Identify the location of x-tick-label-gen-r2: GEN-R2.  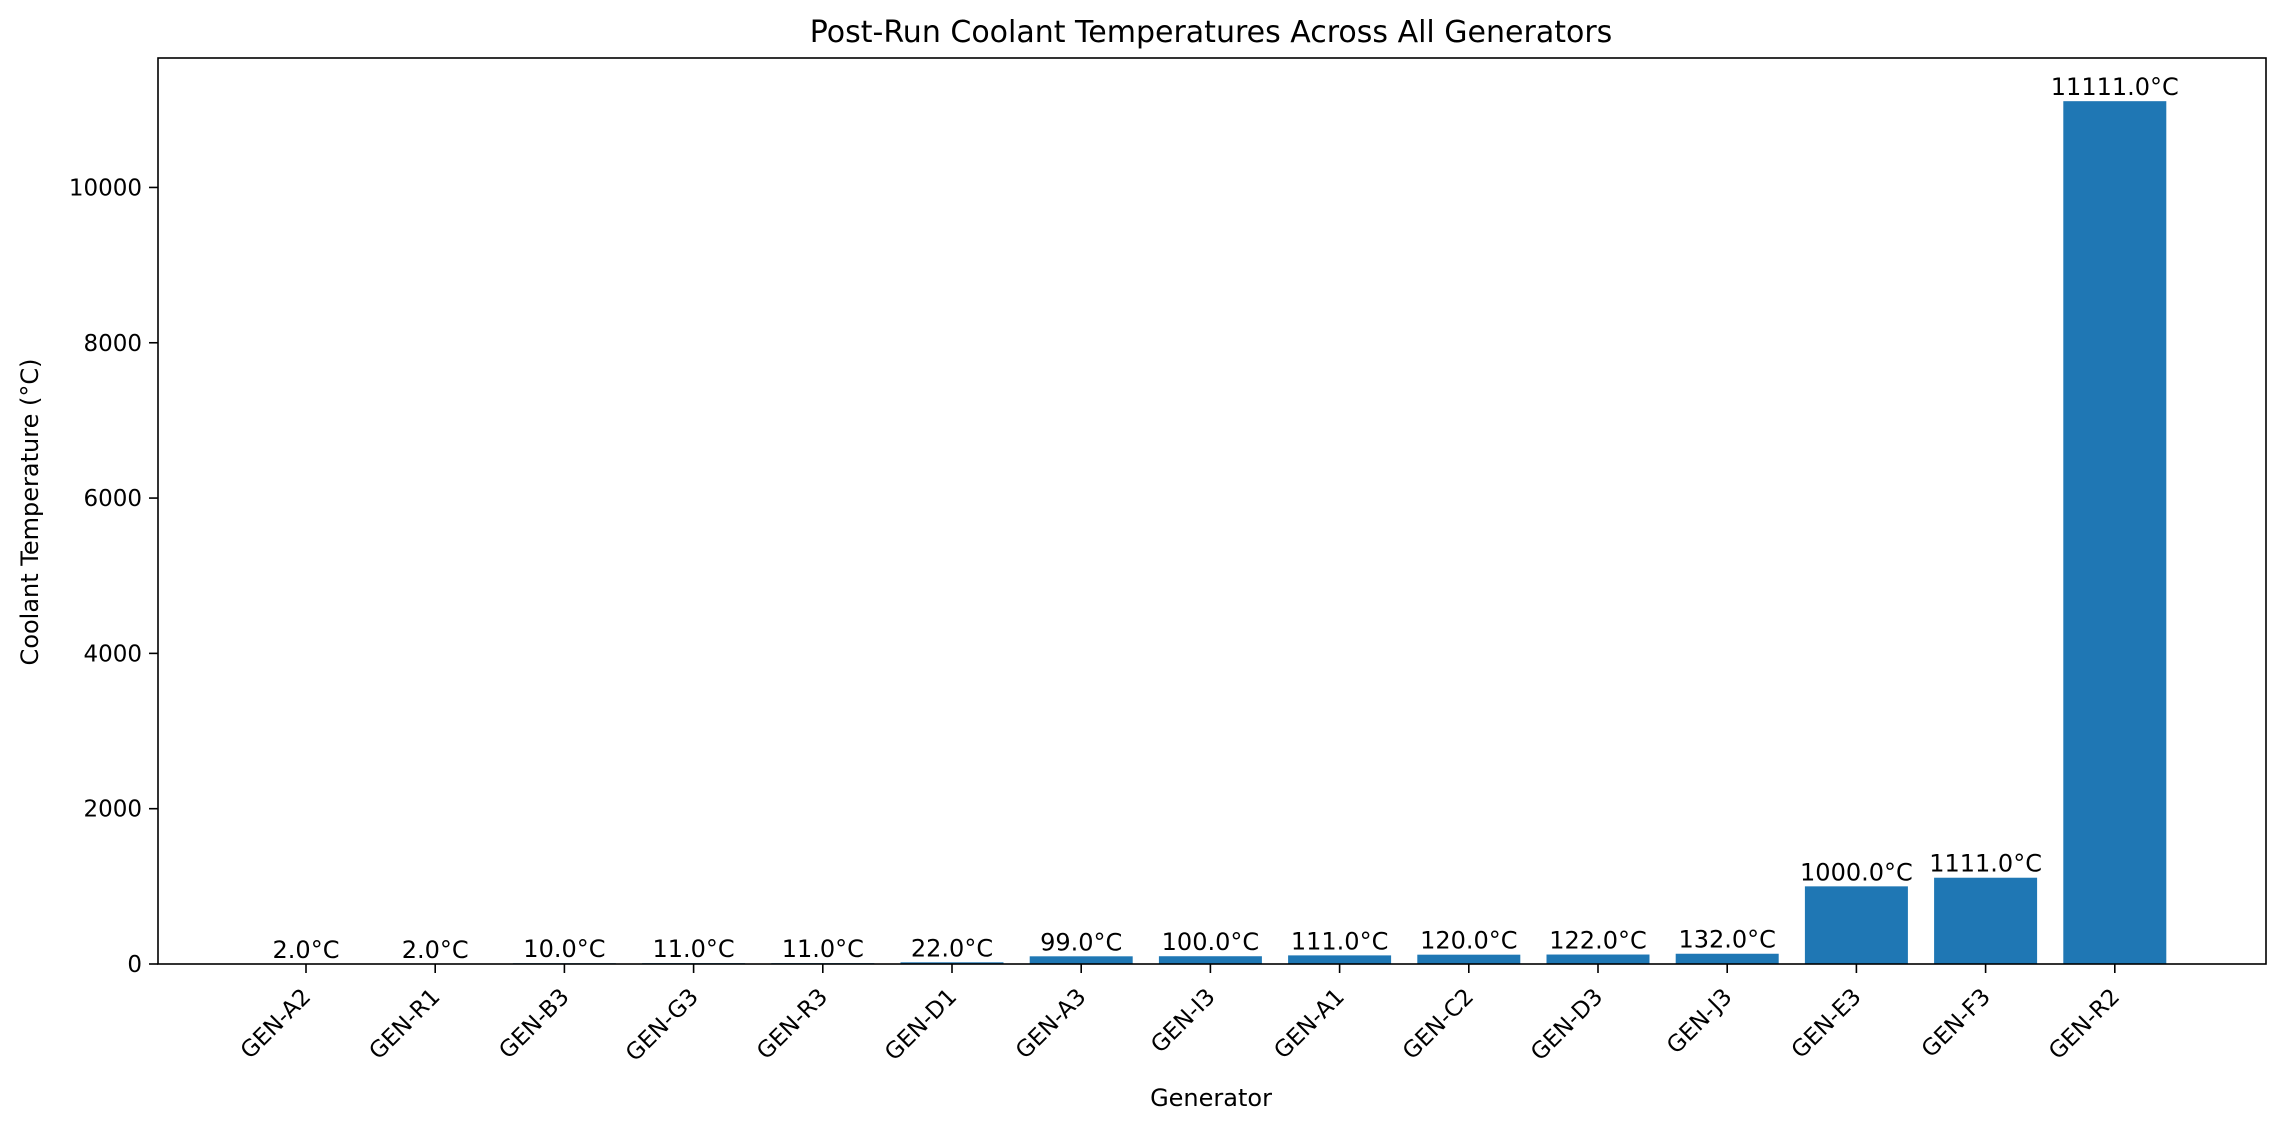
(2084, 1024).